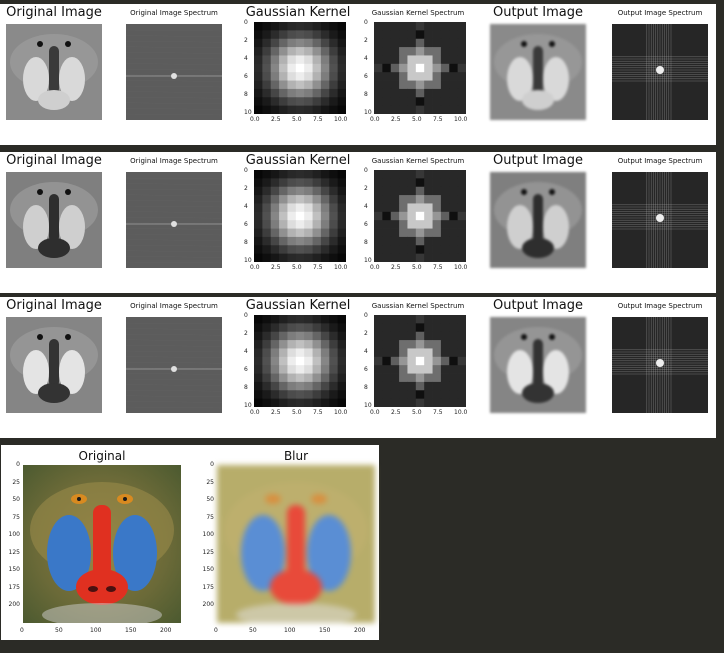 Image resolution: width=724 pixels, height=653 pixels. I want to click on y-tick-label: 175, so click(14, 587).